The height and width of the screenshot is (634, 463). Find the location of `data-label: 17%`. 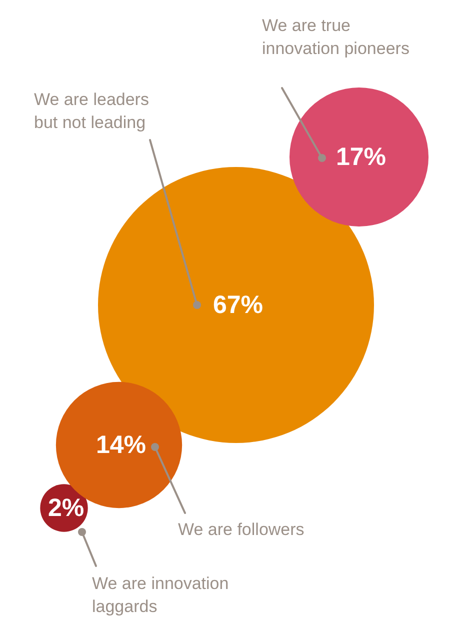

data-label: 17% is located at coordinates (361, 156).